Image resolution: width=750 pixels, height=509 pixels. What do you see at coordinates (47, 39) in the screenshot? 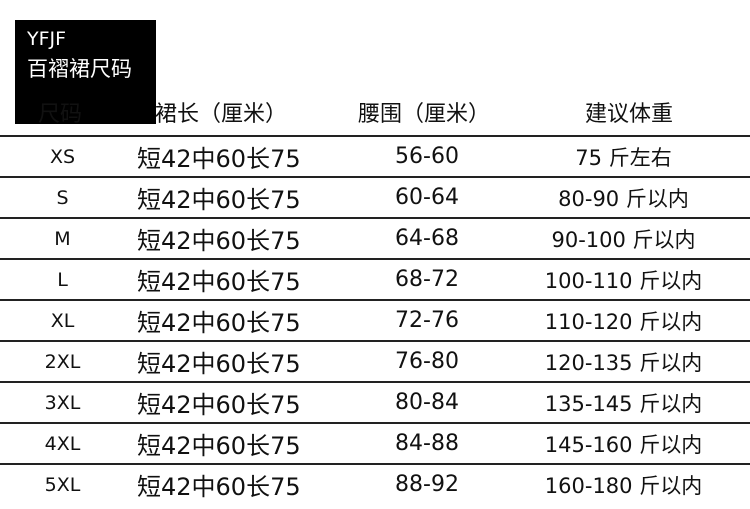
I see `brand-name: YFJF` at bounding box center [47, 39].